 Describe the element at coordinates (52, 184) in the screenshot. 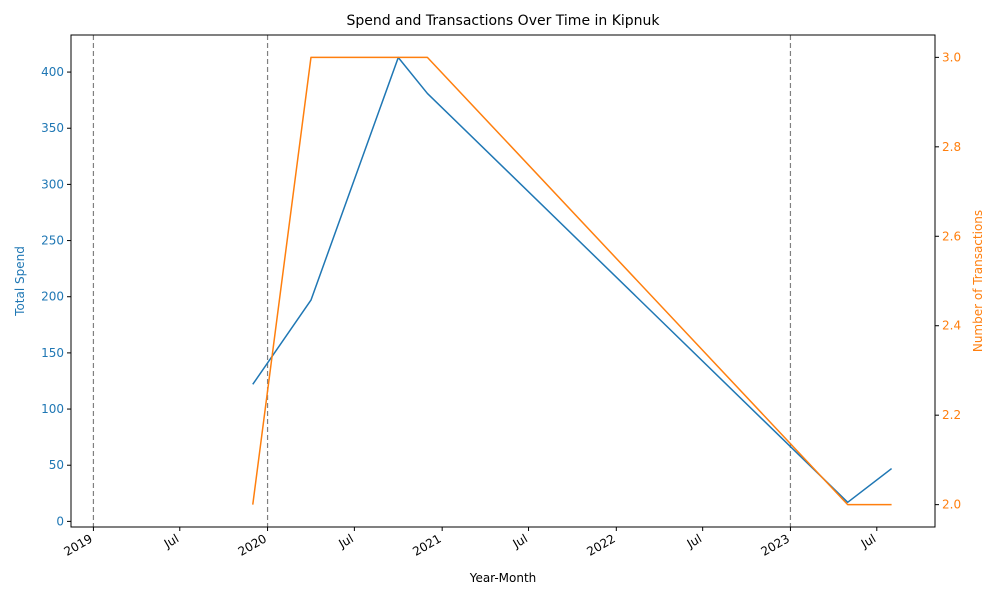

I see `y-left-tick-label: 300` at that location.